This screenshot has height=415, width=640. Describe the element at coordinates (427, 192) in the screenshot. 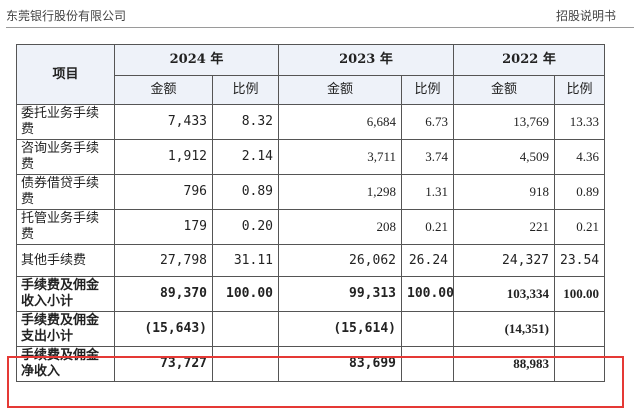

I see `cell-value: 1.31` at that location.